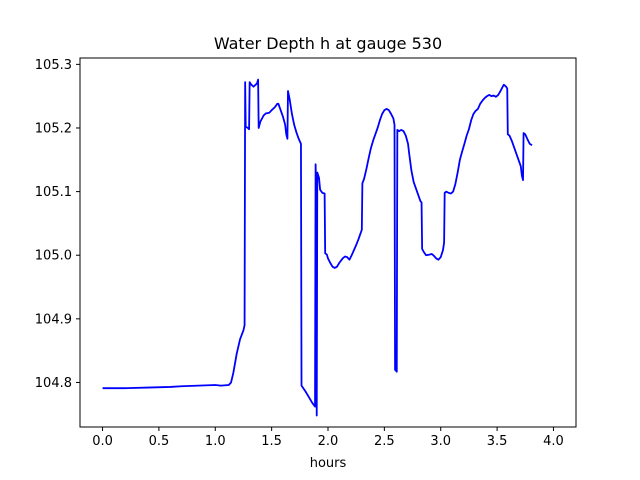 This screenshot has width=640, height=480. I want to click on y-tick-label: 104.9, so click(53, 319).